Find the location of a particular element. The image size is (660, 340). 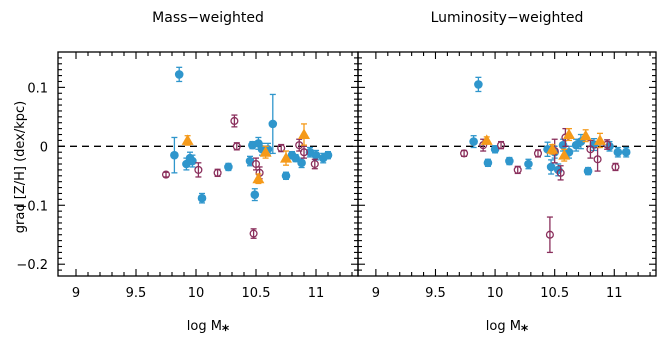

y-tick-label: −0.1 is located at coordinates (32, 206).